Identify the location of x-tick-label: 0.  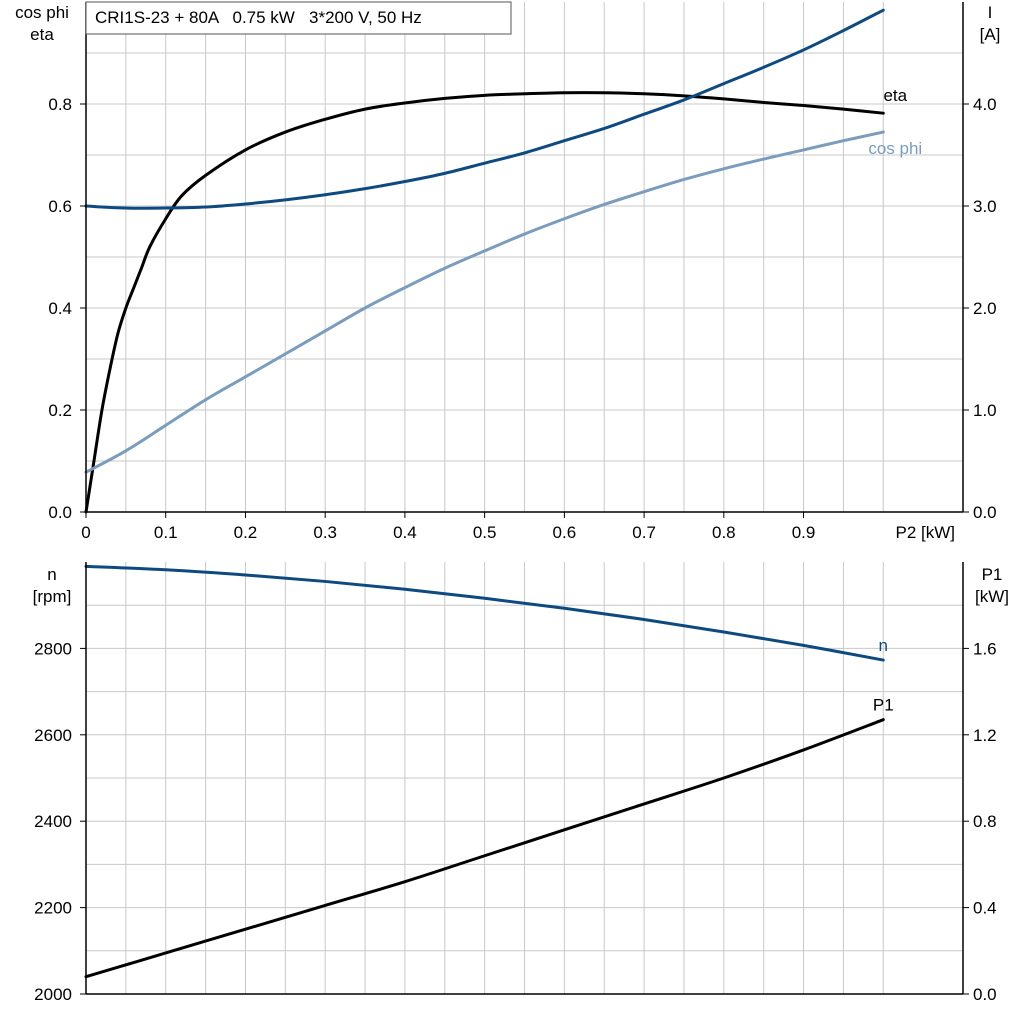
(85, 532).